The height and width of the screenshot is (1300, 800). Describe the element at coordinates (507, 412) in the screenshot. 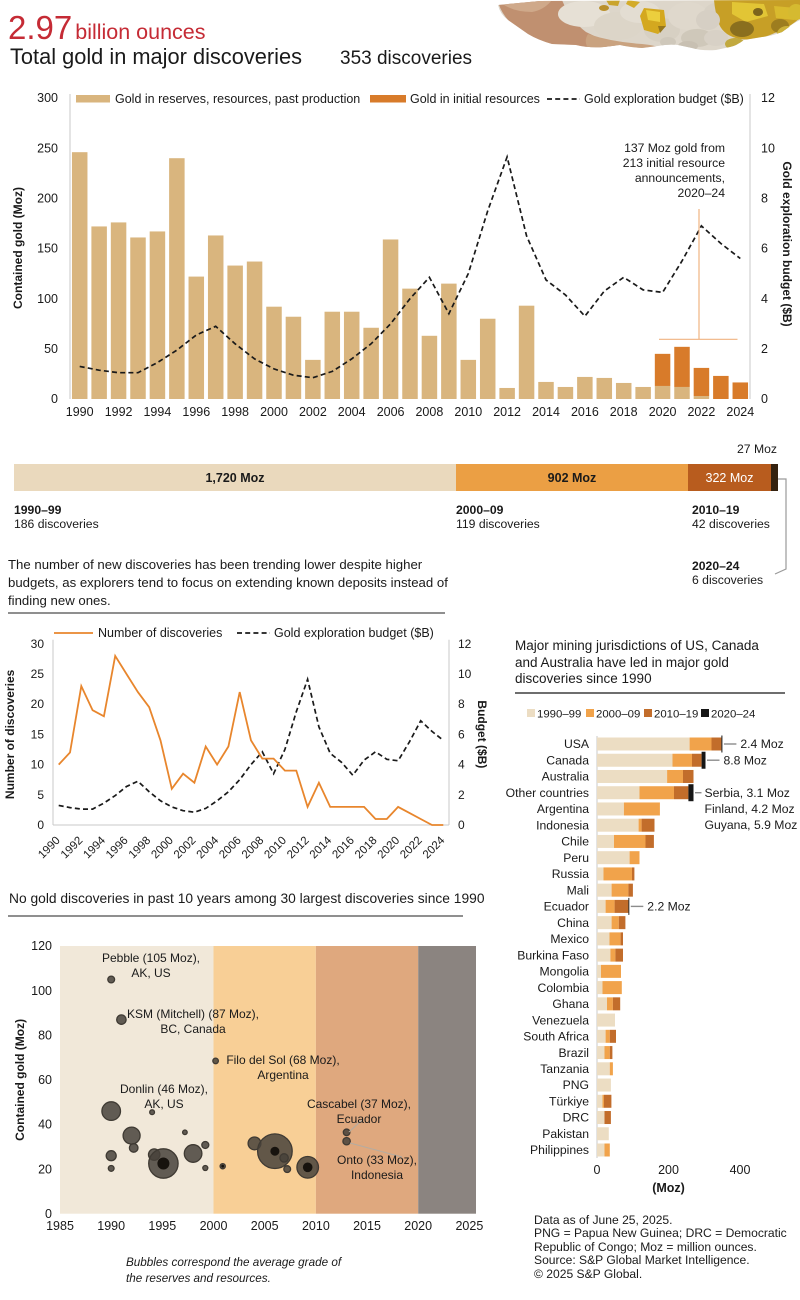

I see `svg-text: 2012` at that location.